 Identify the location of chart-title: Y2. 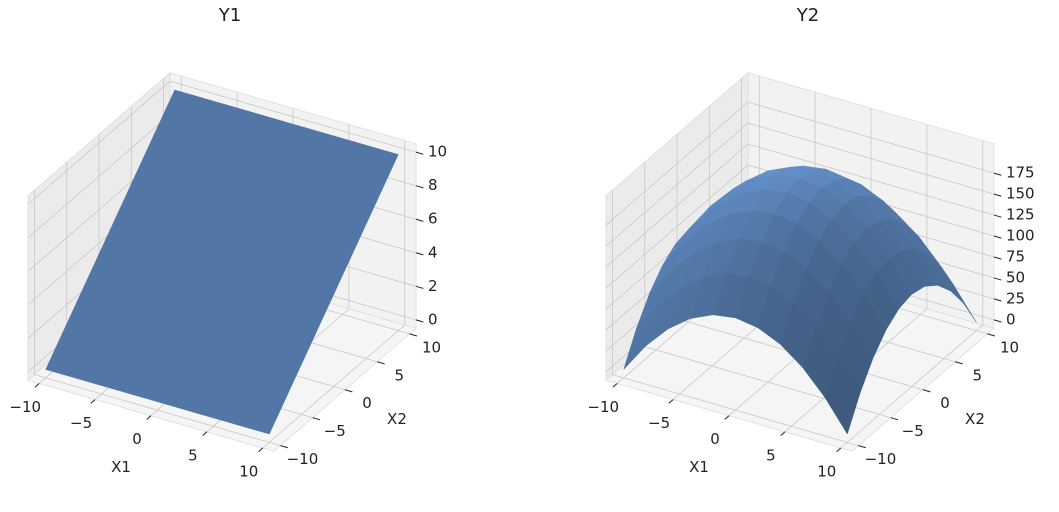
(807, 15).